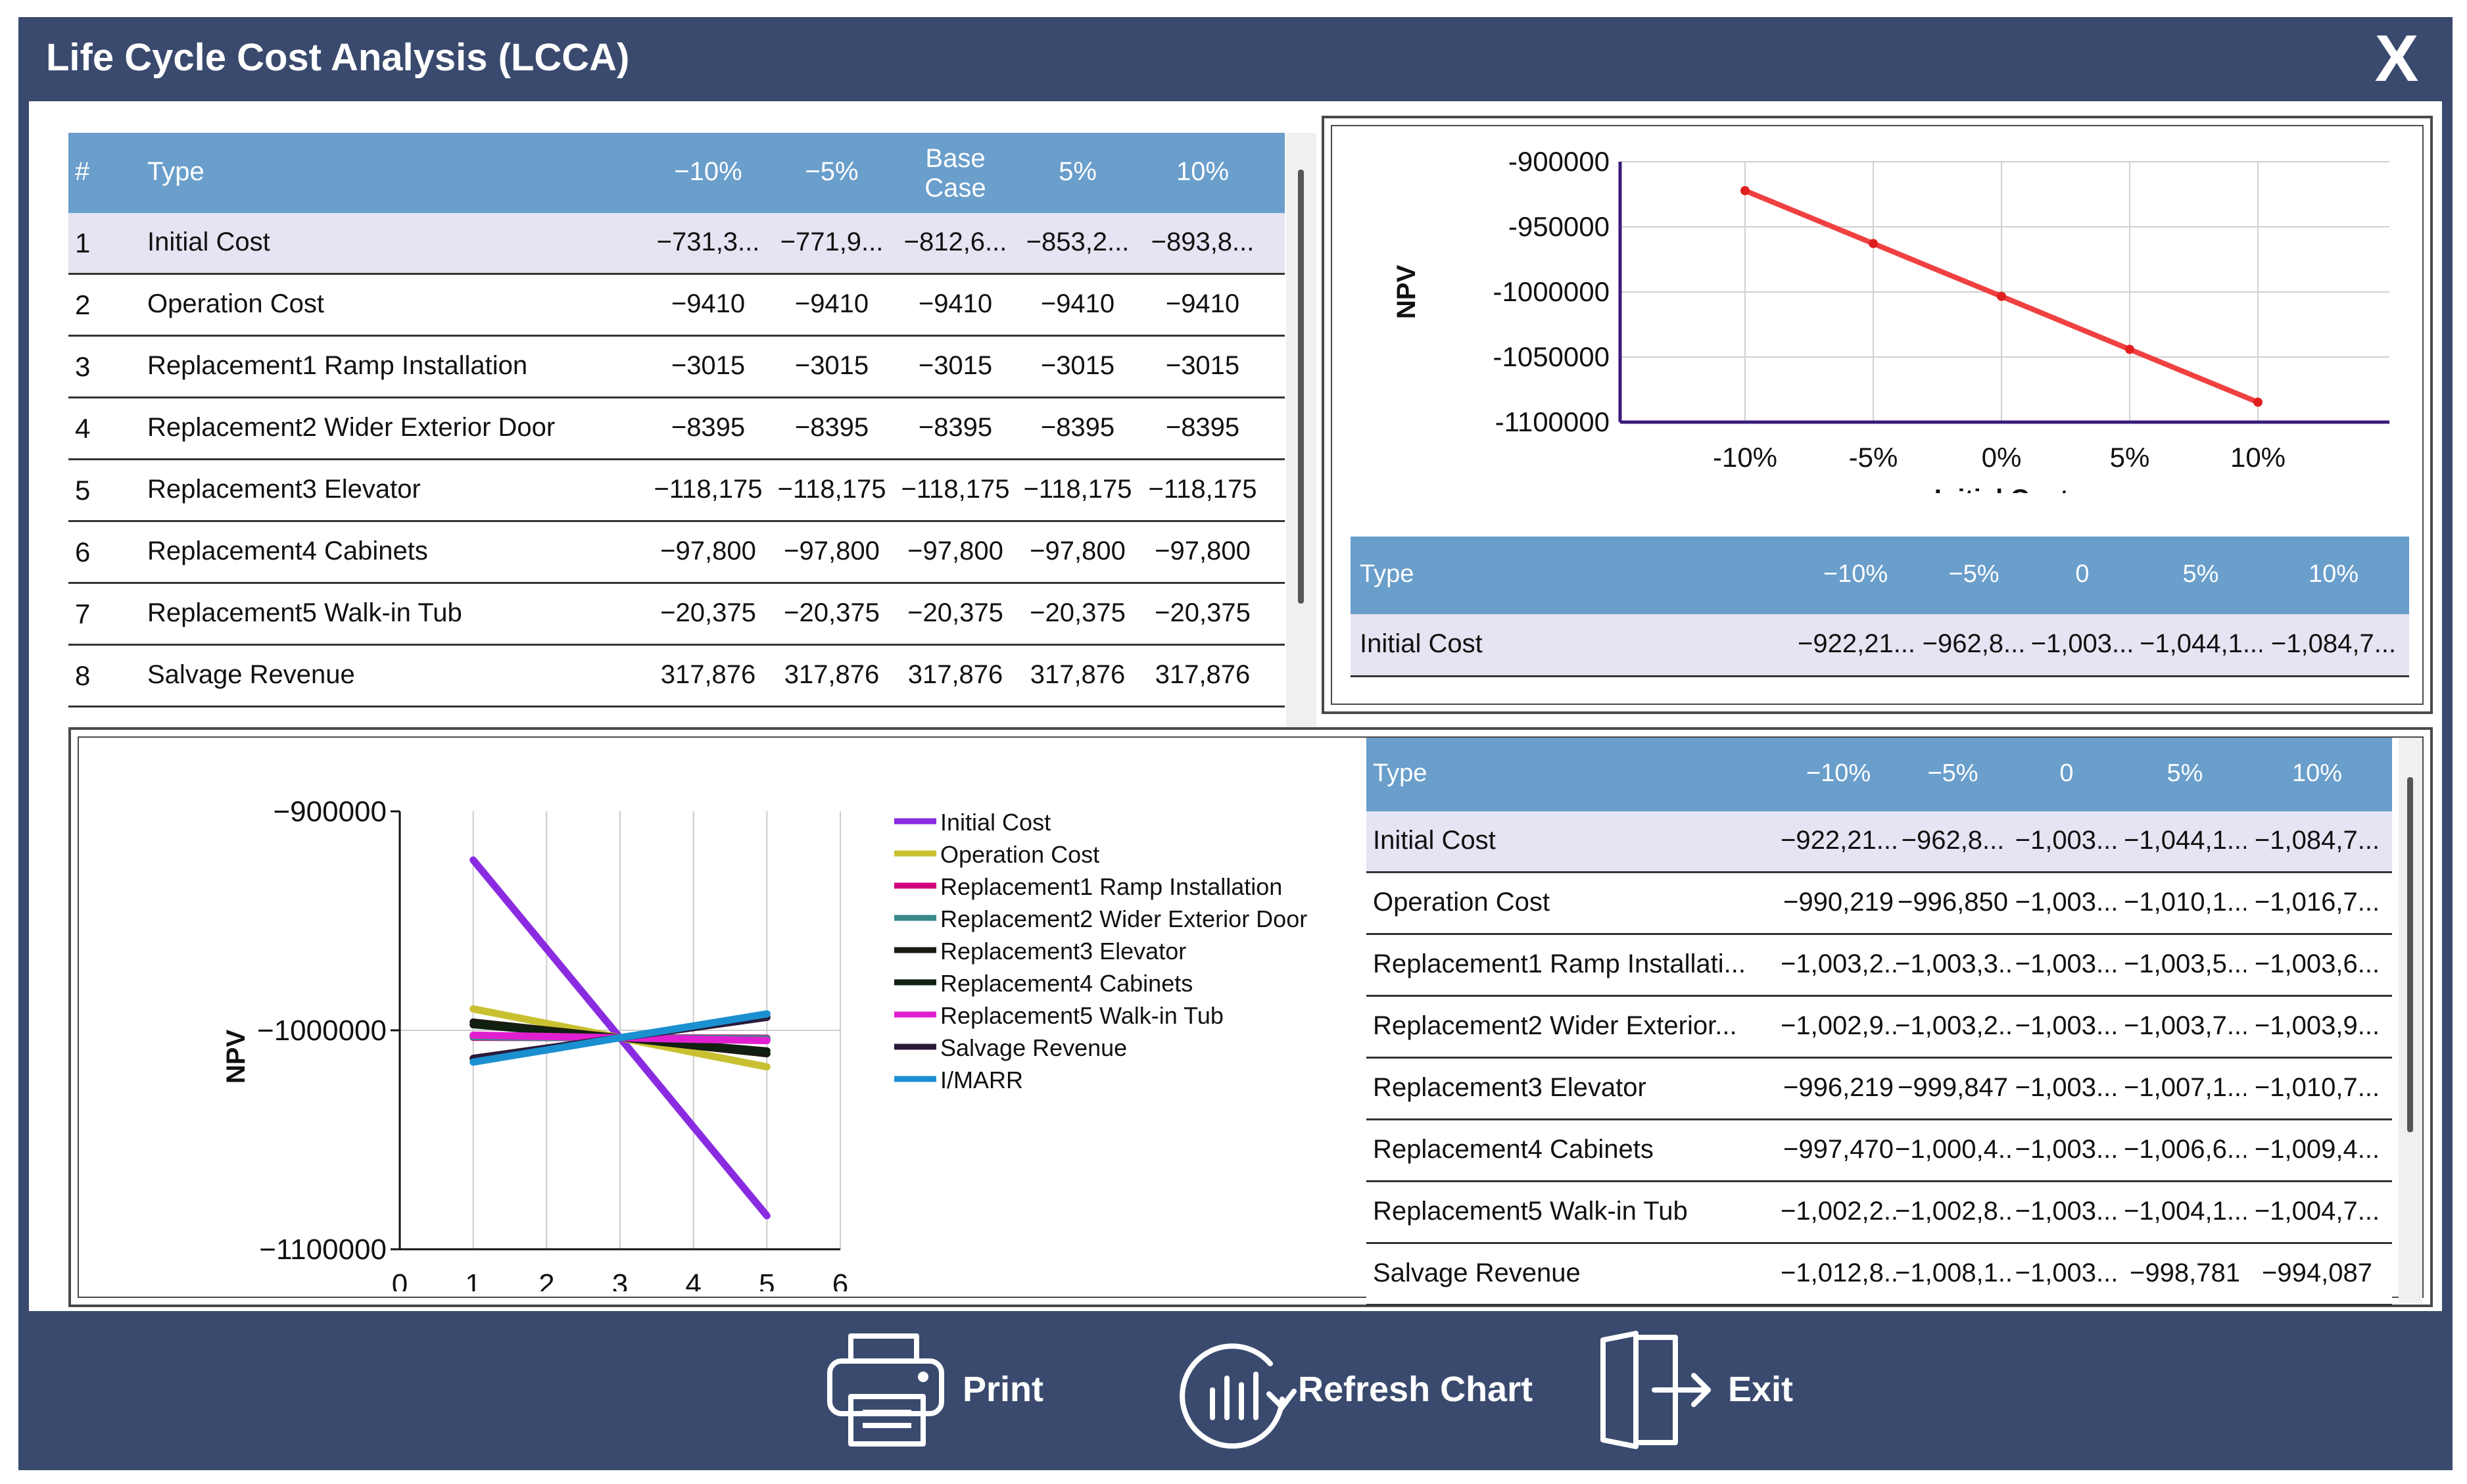  What do you see at coordinates (1953, 902) in the screenshot?
I see `sens_table-cell: −996,850` at bounding box center [1953, 902].